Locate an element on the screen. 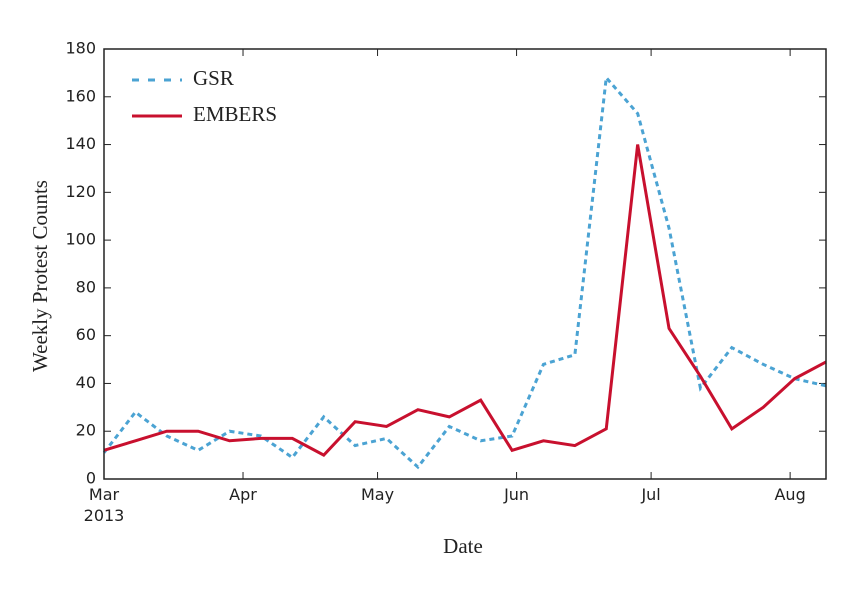 The width and height of the screenshot is (860, 605). y-tick-label: 100 is located at coordinates (80, 239).